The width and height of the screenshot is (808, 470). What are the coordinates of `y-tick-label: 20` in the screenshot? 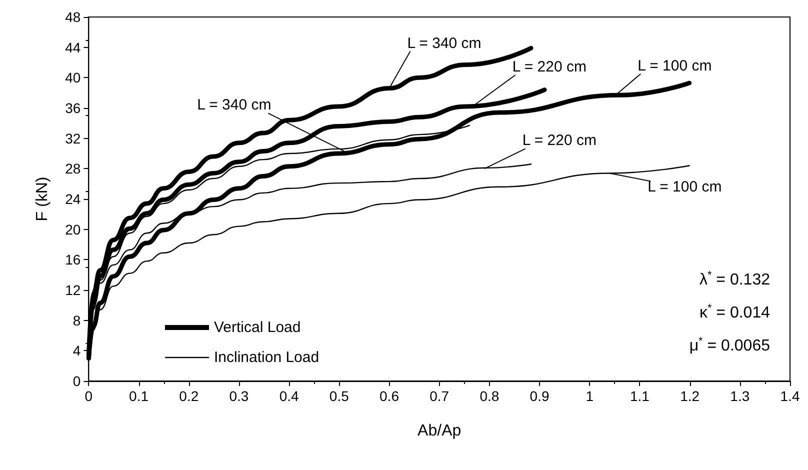 It's located at (73, 229).